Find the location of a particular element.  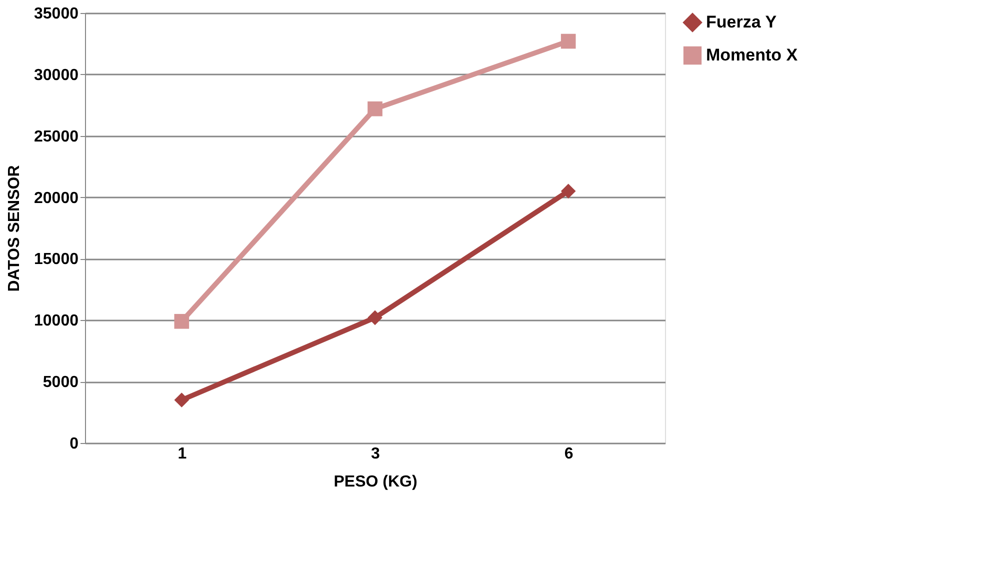

legend-label: Momento X is located at coordinates (752, 55).